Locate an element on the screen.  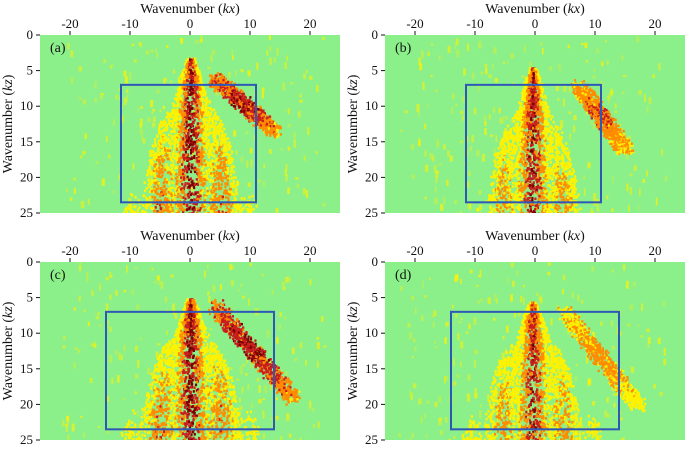
panel-label: (c) is located at coordinates (58, 275).